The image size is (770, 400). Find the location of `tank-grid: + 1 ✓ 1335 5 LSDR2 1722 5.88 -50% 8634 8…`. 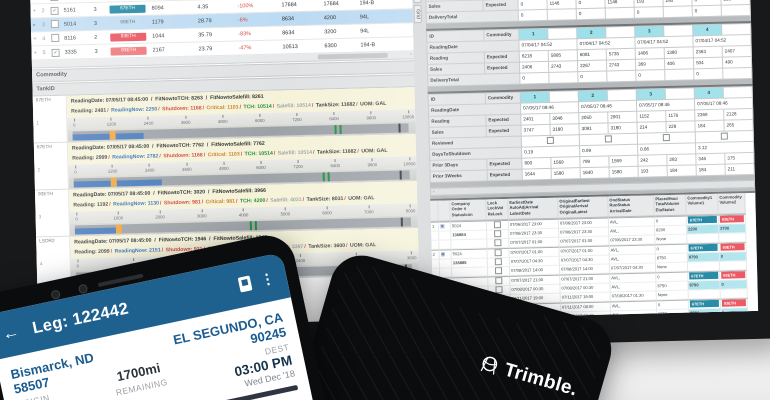

tank-grid: + 1 ✓ 1335 5 LSDR2 1722 5.88 -50% 8634 8… is located at coordinates (222, 30).